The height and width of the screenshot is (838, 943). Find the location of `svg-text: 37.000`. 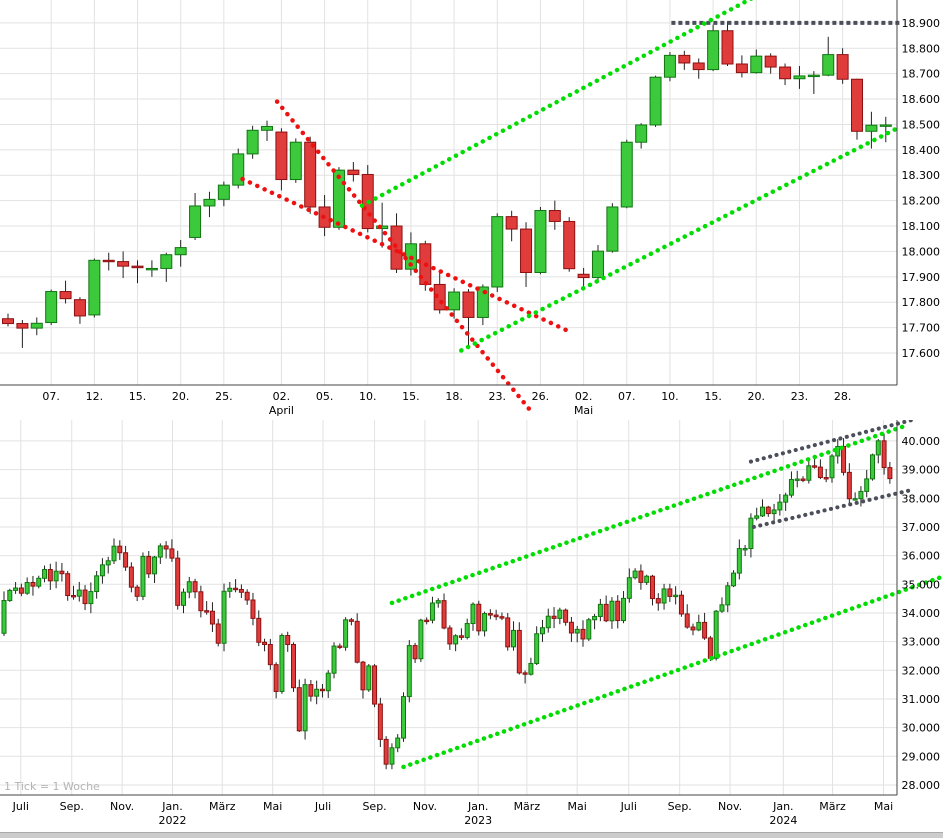

svg-text: 37.000 is located at coordinates (921, 527).